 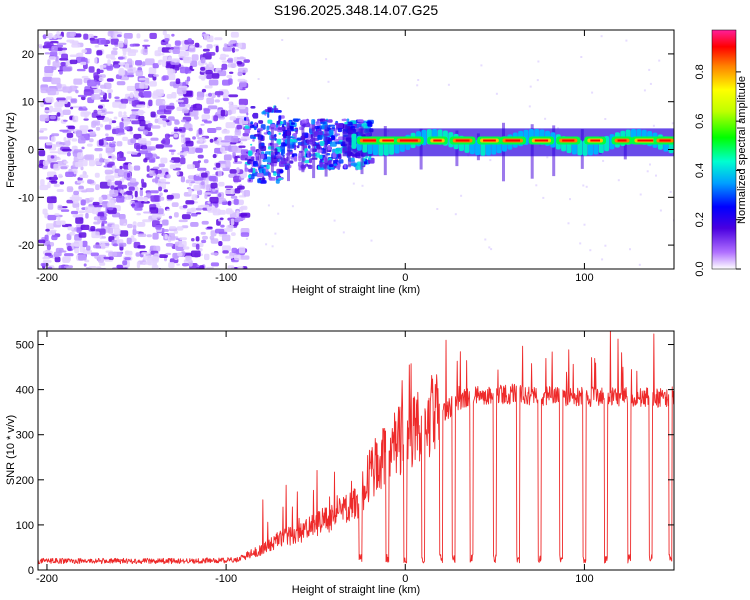 What do you see at coordinates (700, 268) in the screenshot?
I see `colorbar-tick-label: 0.0` at bounding box center [700, 268].